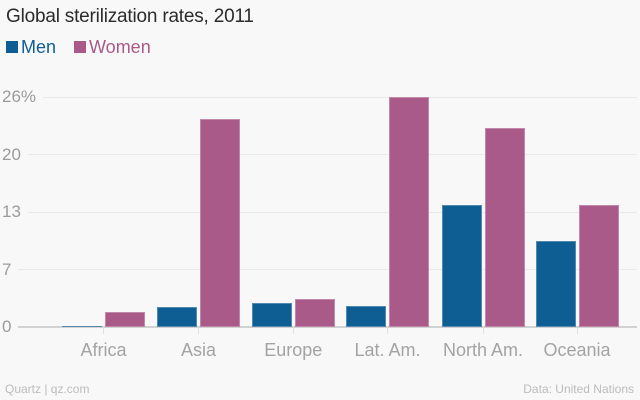 This screenshot has height=400, width=640. I want to click on bar-men-north-am, so click(461, 266).